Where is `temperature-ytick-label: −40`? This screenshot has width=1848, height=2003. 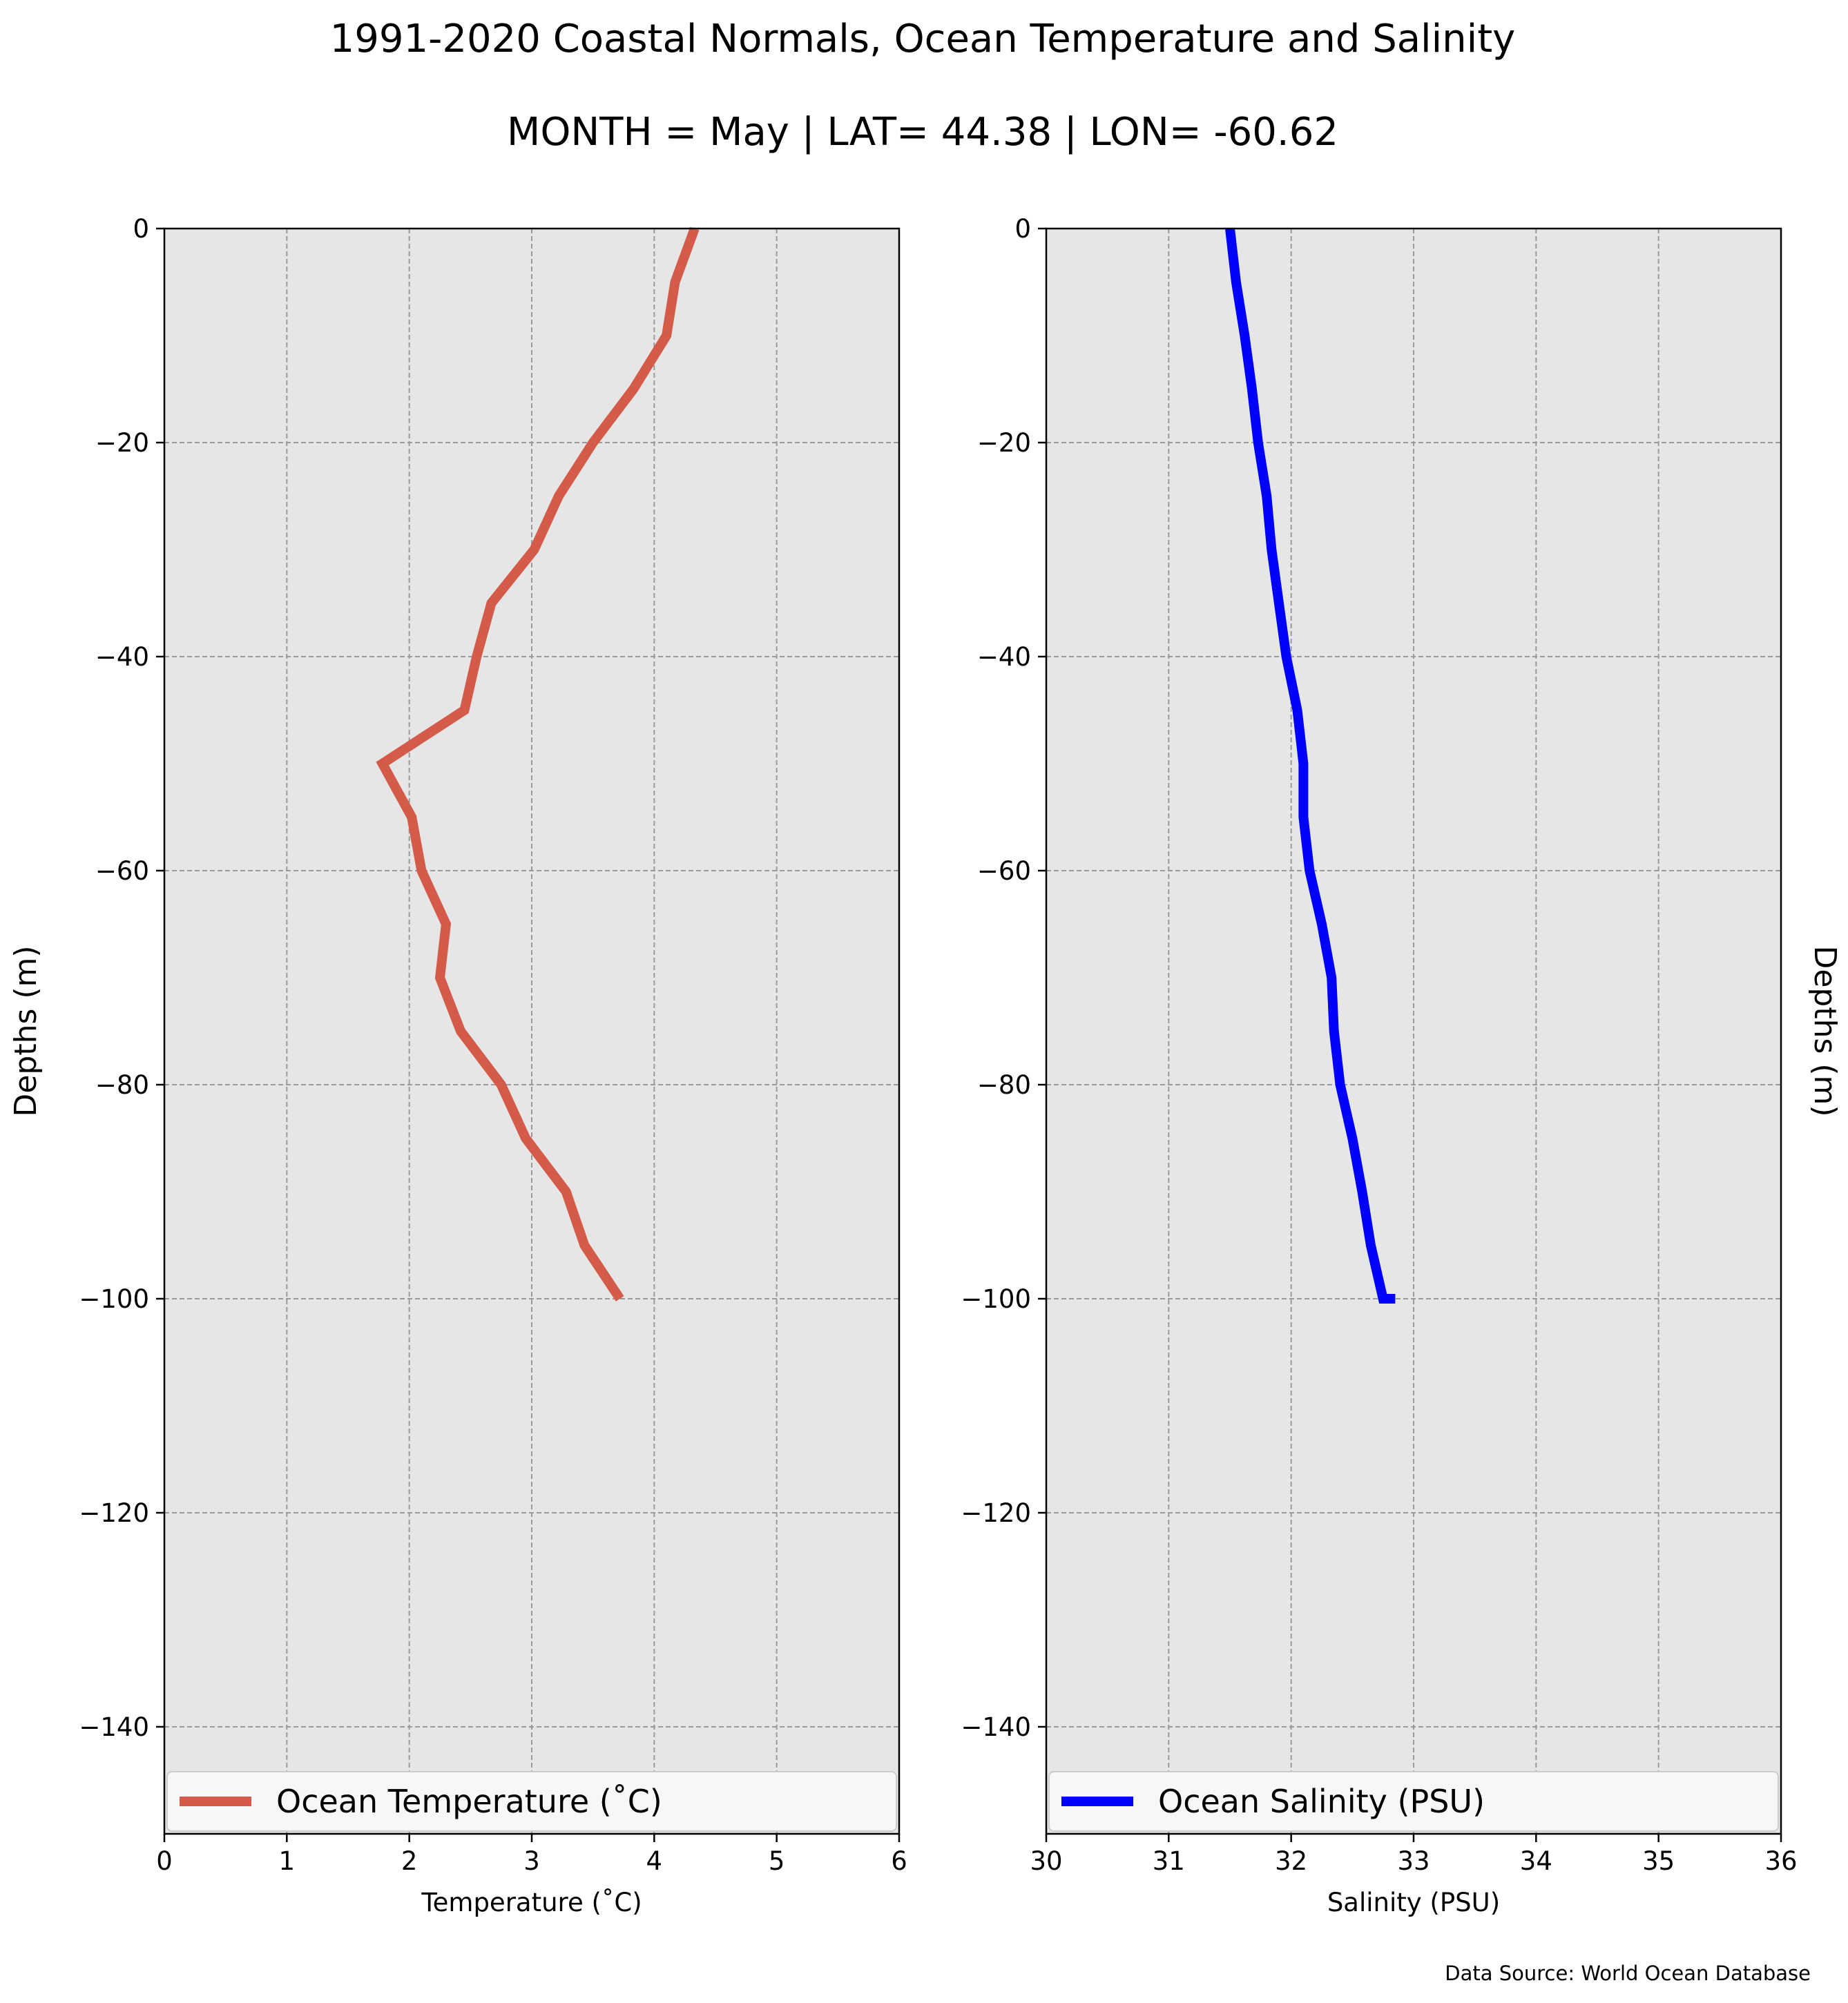
temperature-ytick-label: −40 is located at coordinates (122, 657).